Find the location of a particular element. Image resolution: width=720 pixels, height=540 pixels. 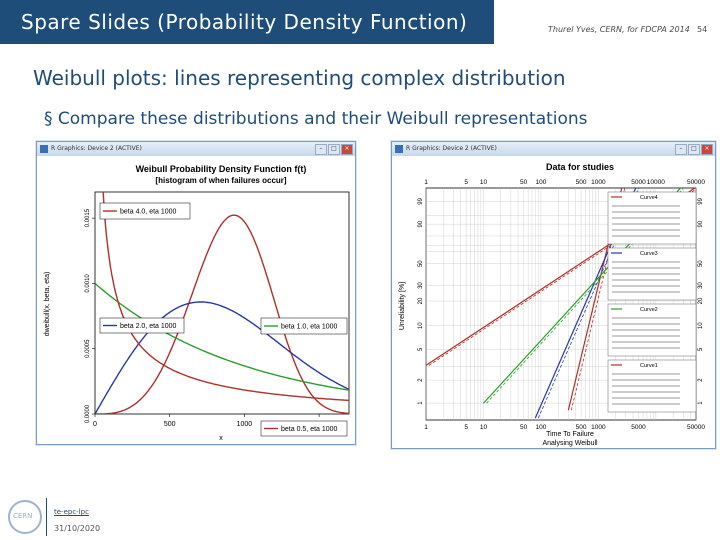

y-tick-label: 30 is located at coordinates (421, 285).